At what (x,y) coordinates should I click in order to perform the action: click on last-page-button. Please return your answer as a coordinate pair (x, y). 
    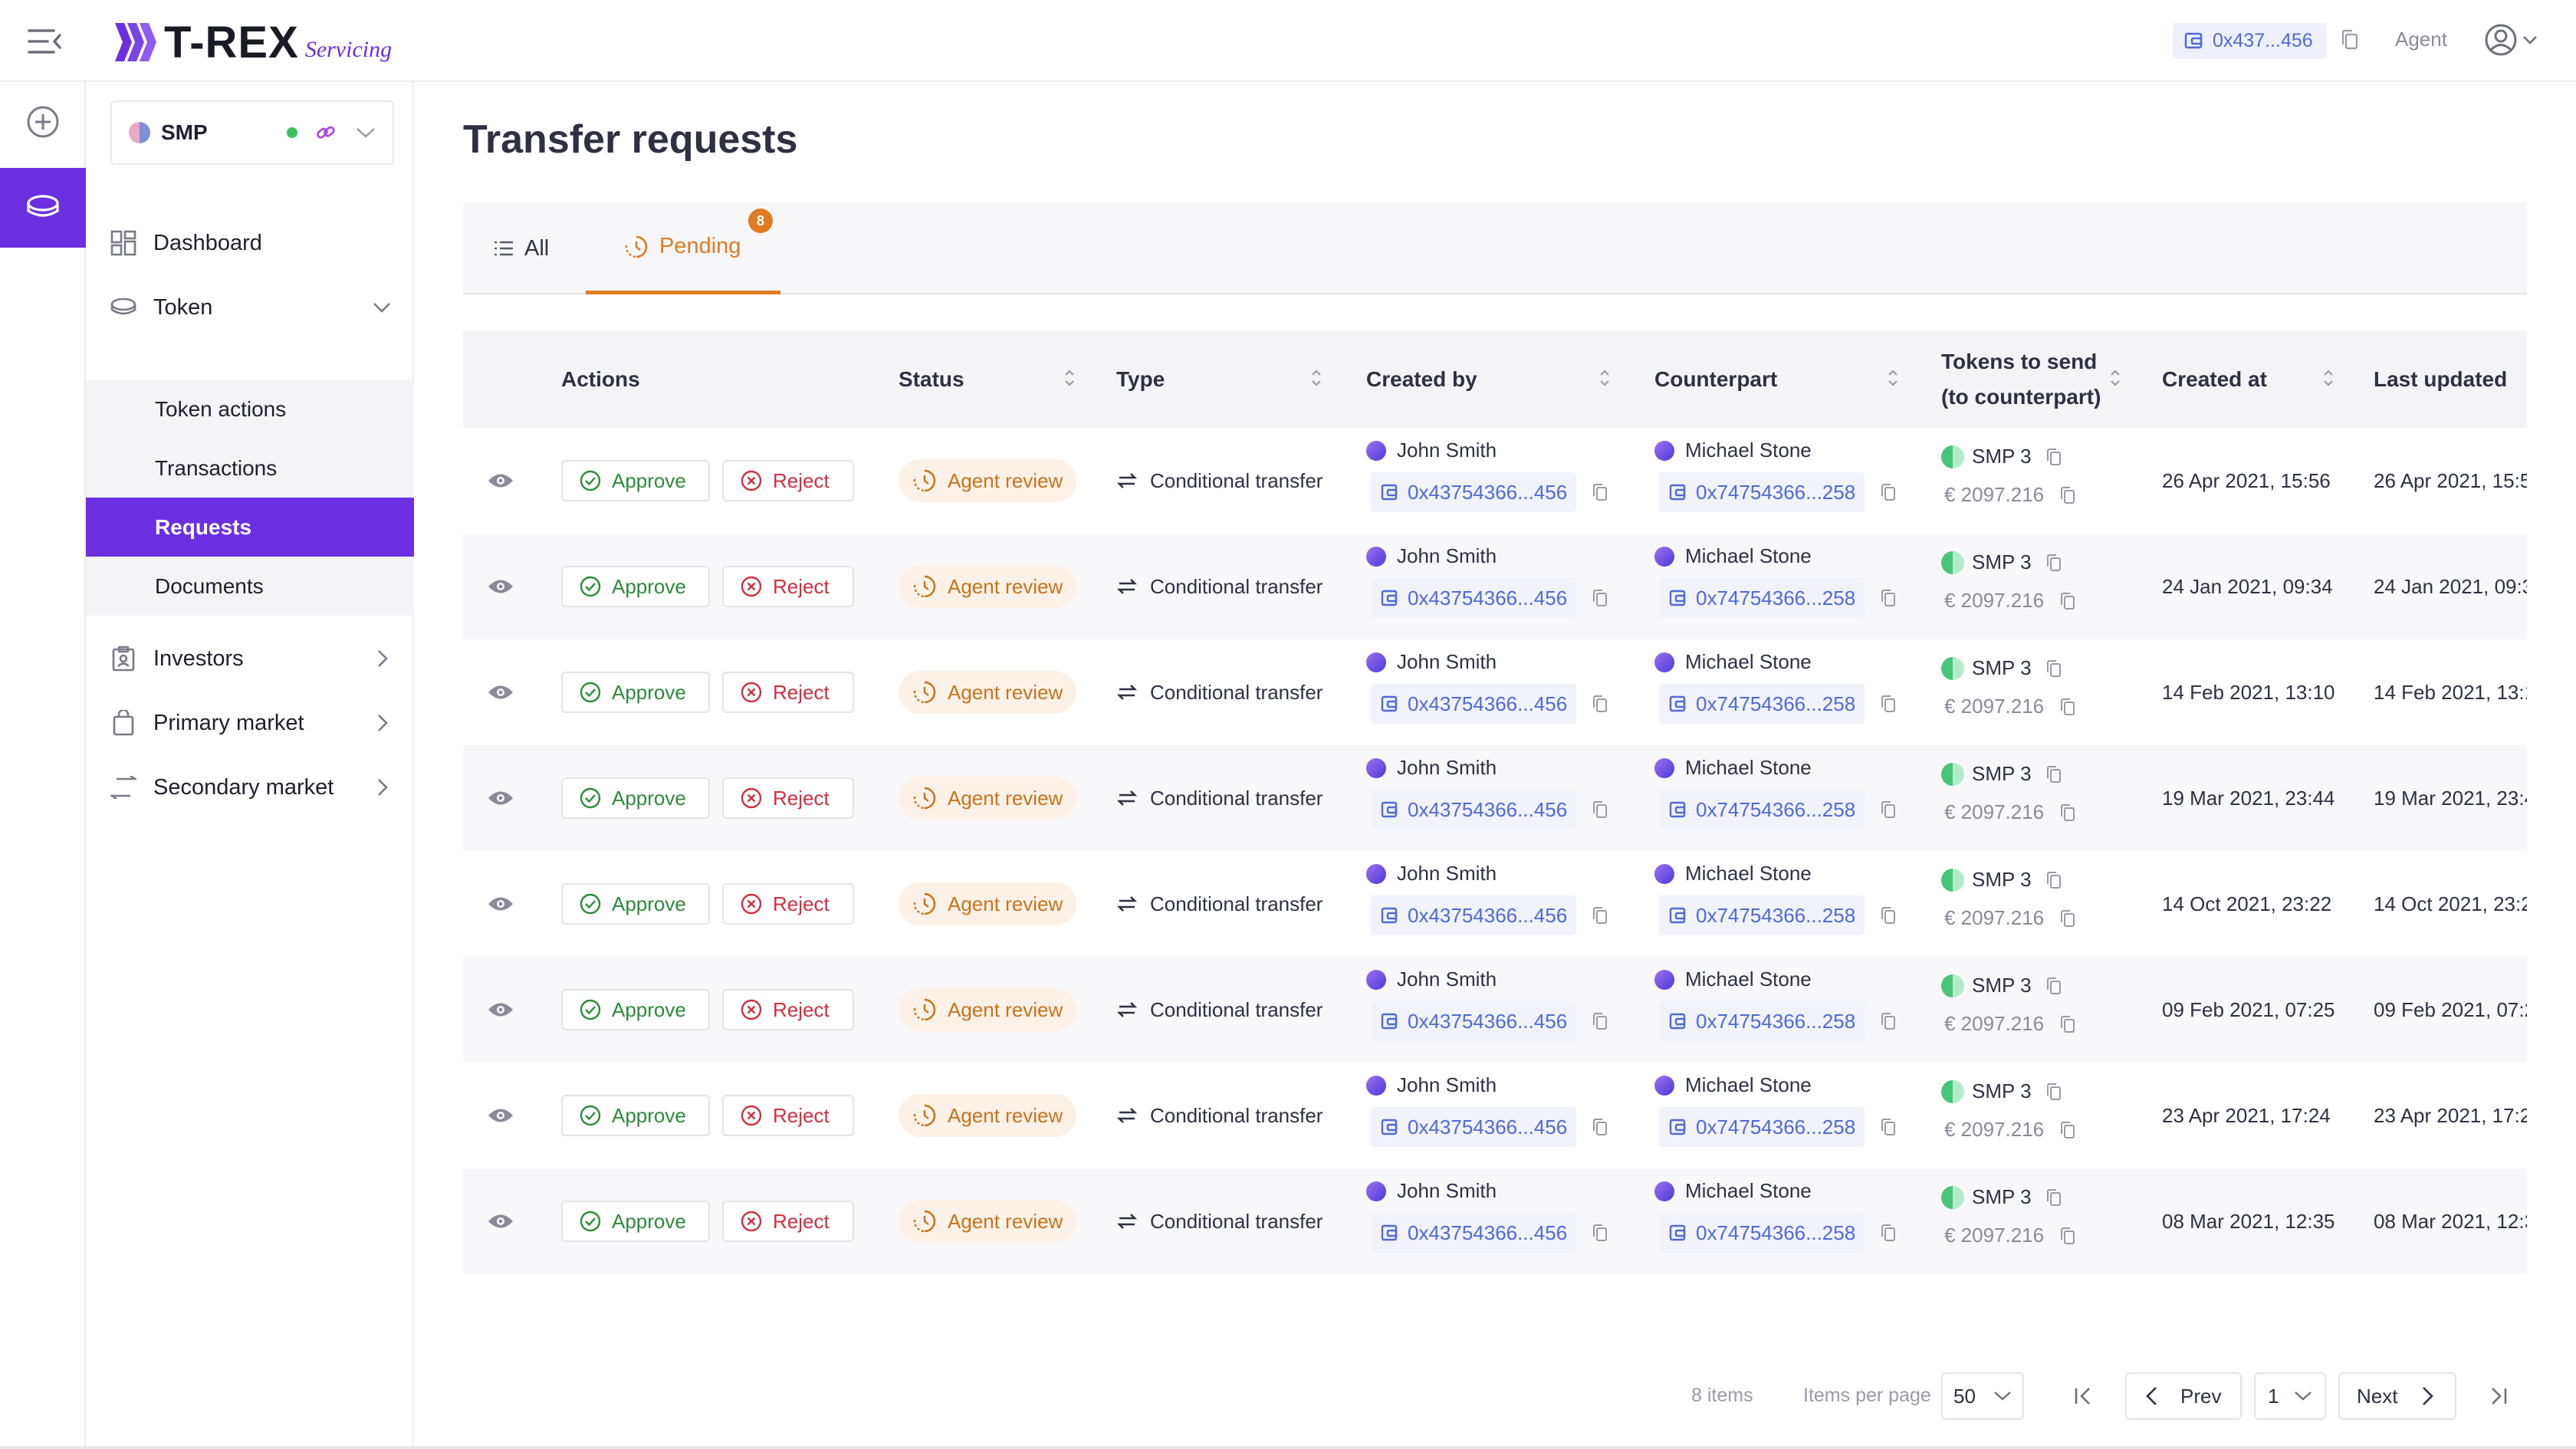
    Looking at the image, I should click on (2498, 1396).